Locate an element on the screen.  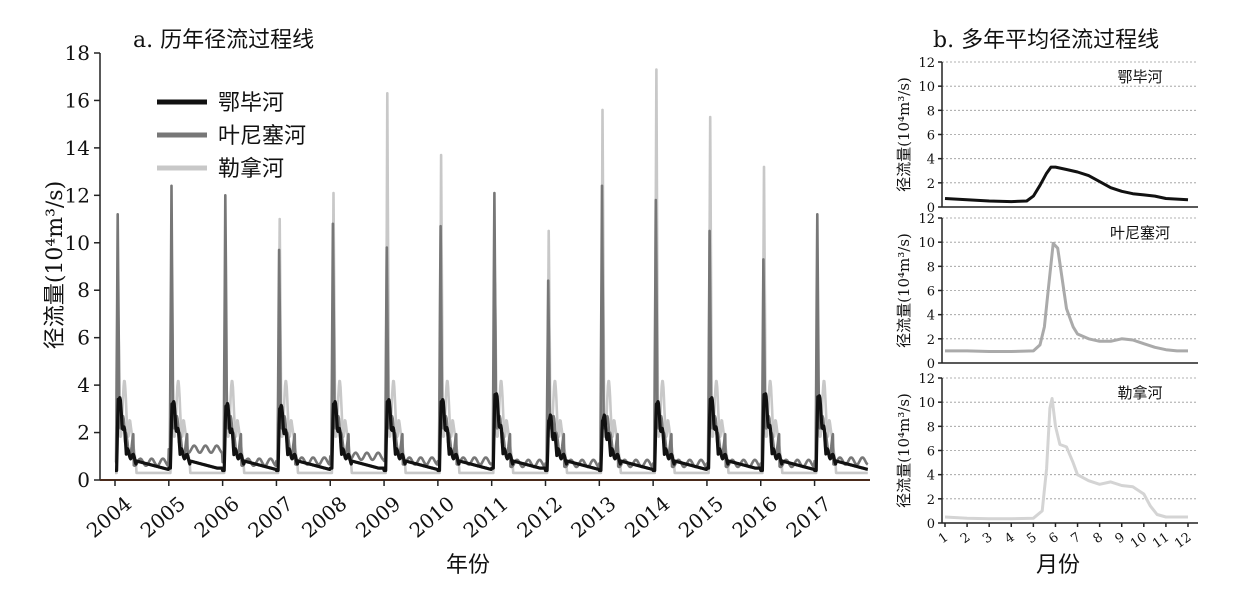
x-tick-label: 4 is located at coordinates (1009, 538).